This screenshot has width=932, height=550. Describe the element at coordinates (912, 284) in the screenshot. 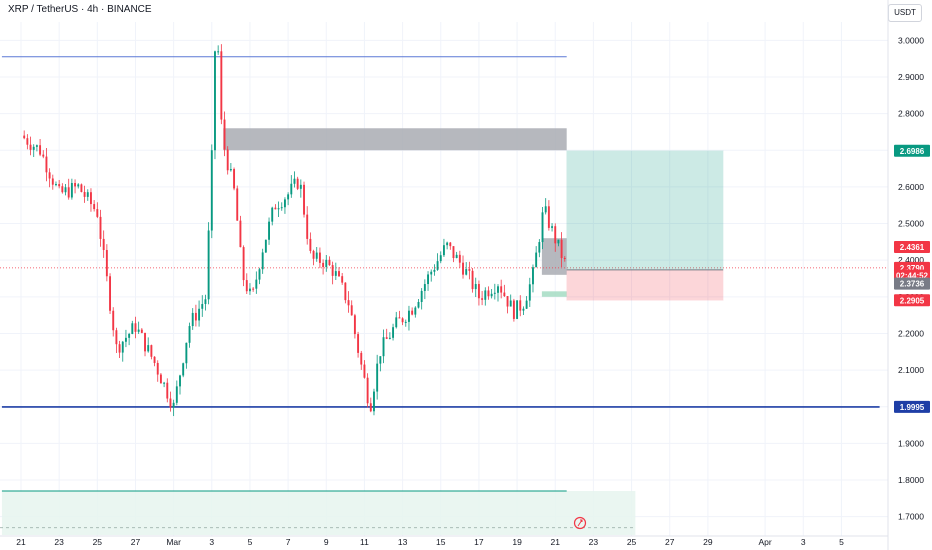

I see `price-tag-label: 2.3736` at that location.